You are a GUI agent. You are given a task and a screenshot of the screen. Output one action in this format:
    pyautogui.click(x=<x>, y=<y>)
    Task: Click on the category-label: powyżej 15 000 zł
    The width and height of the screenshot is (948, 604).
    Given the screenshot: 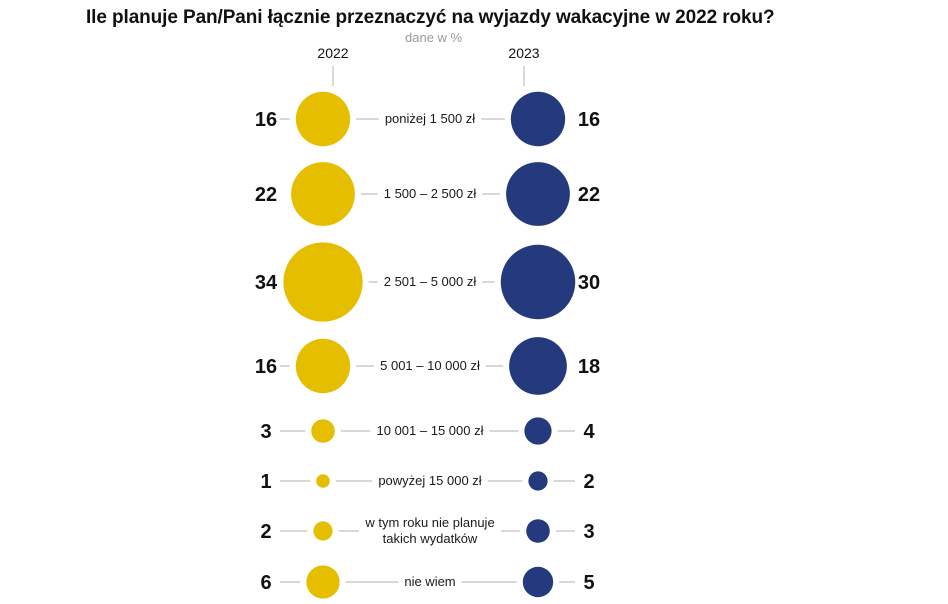 What is the action you would take?
    pyautogui.click(x=429, y=480)
    